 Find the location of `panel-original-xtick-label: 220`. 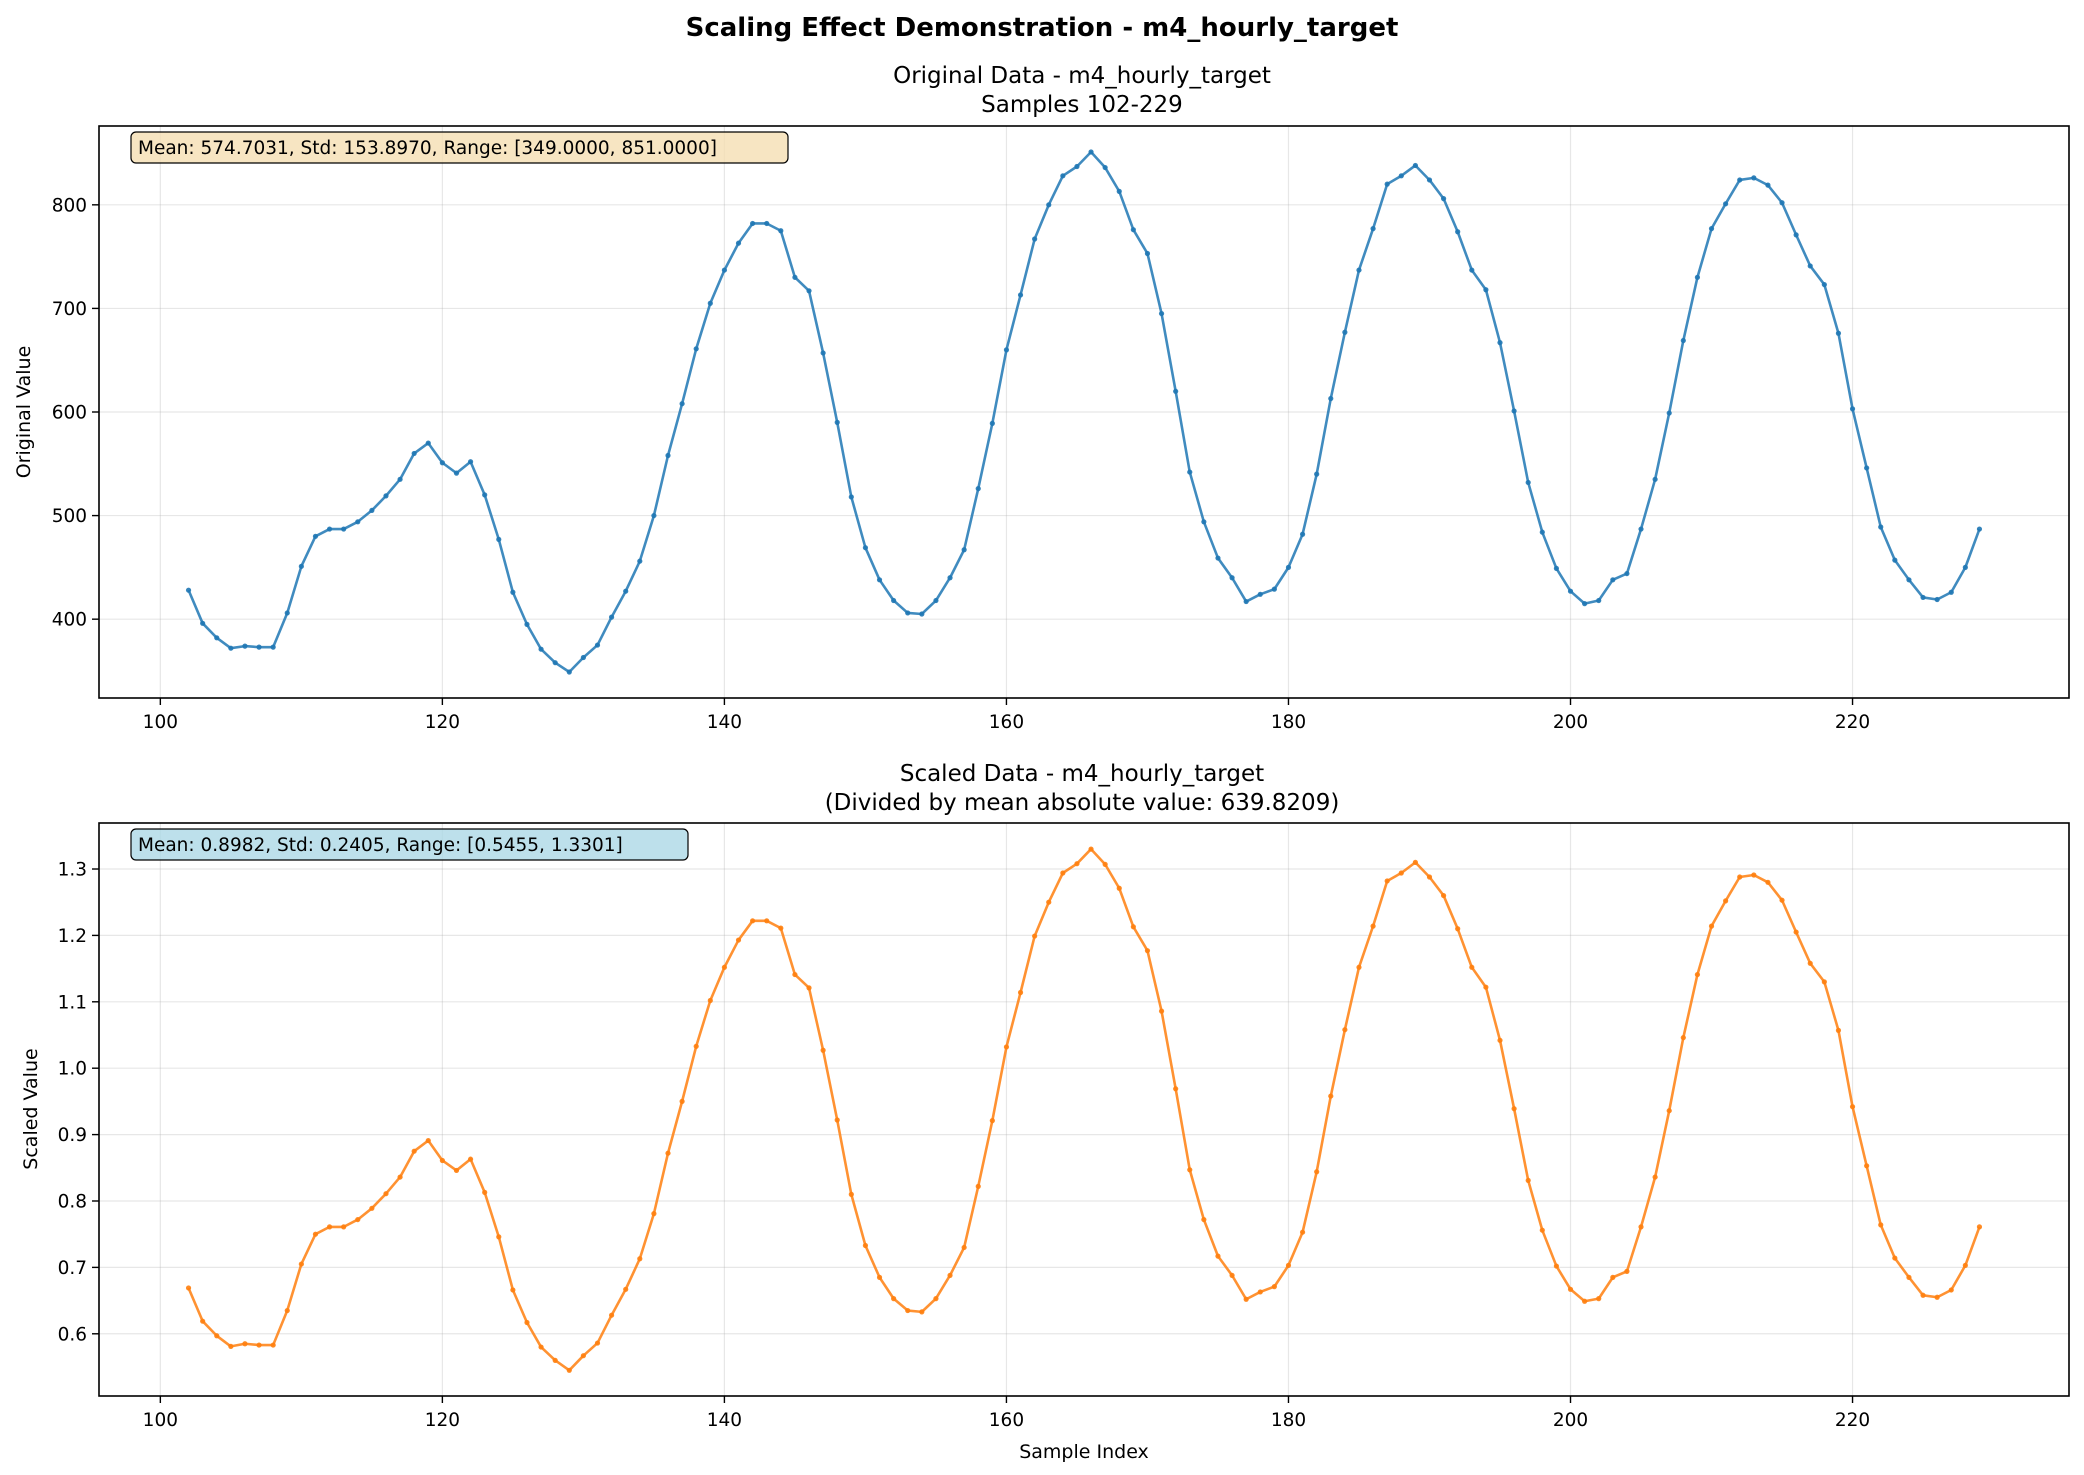

panel-original-xtick-label: 220 is located at coordinates (1852, 722).